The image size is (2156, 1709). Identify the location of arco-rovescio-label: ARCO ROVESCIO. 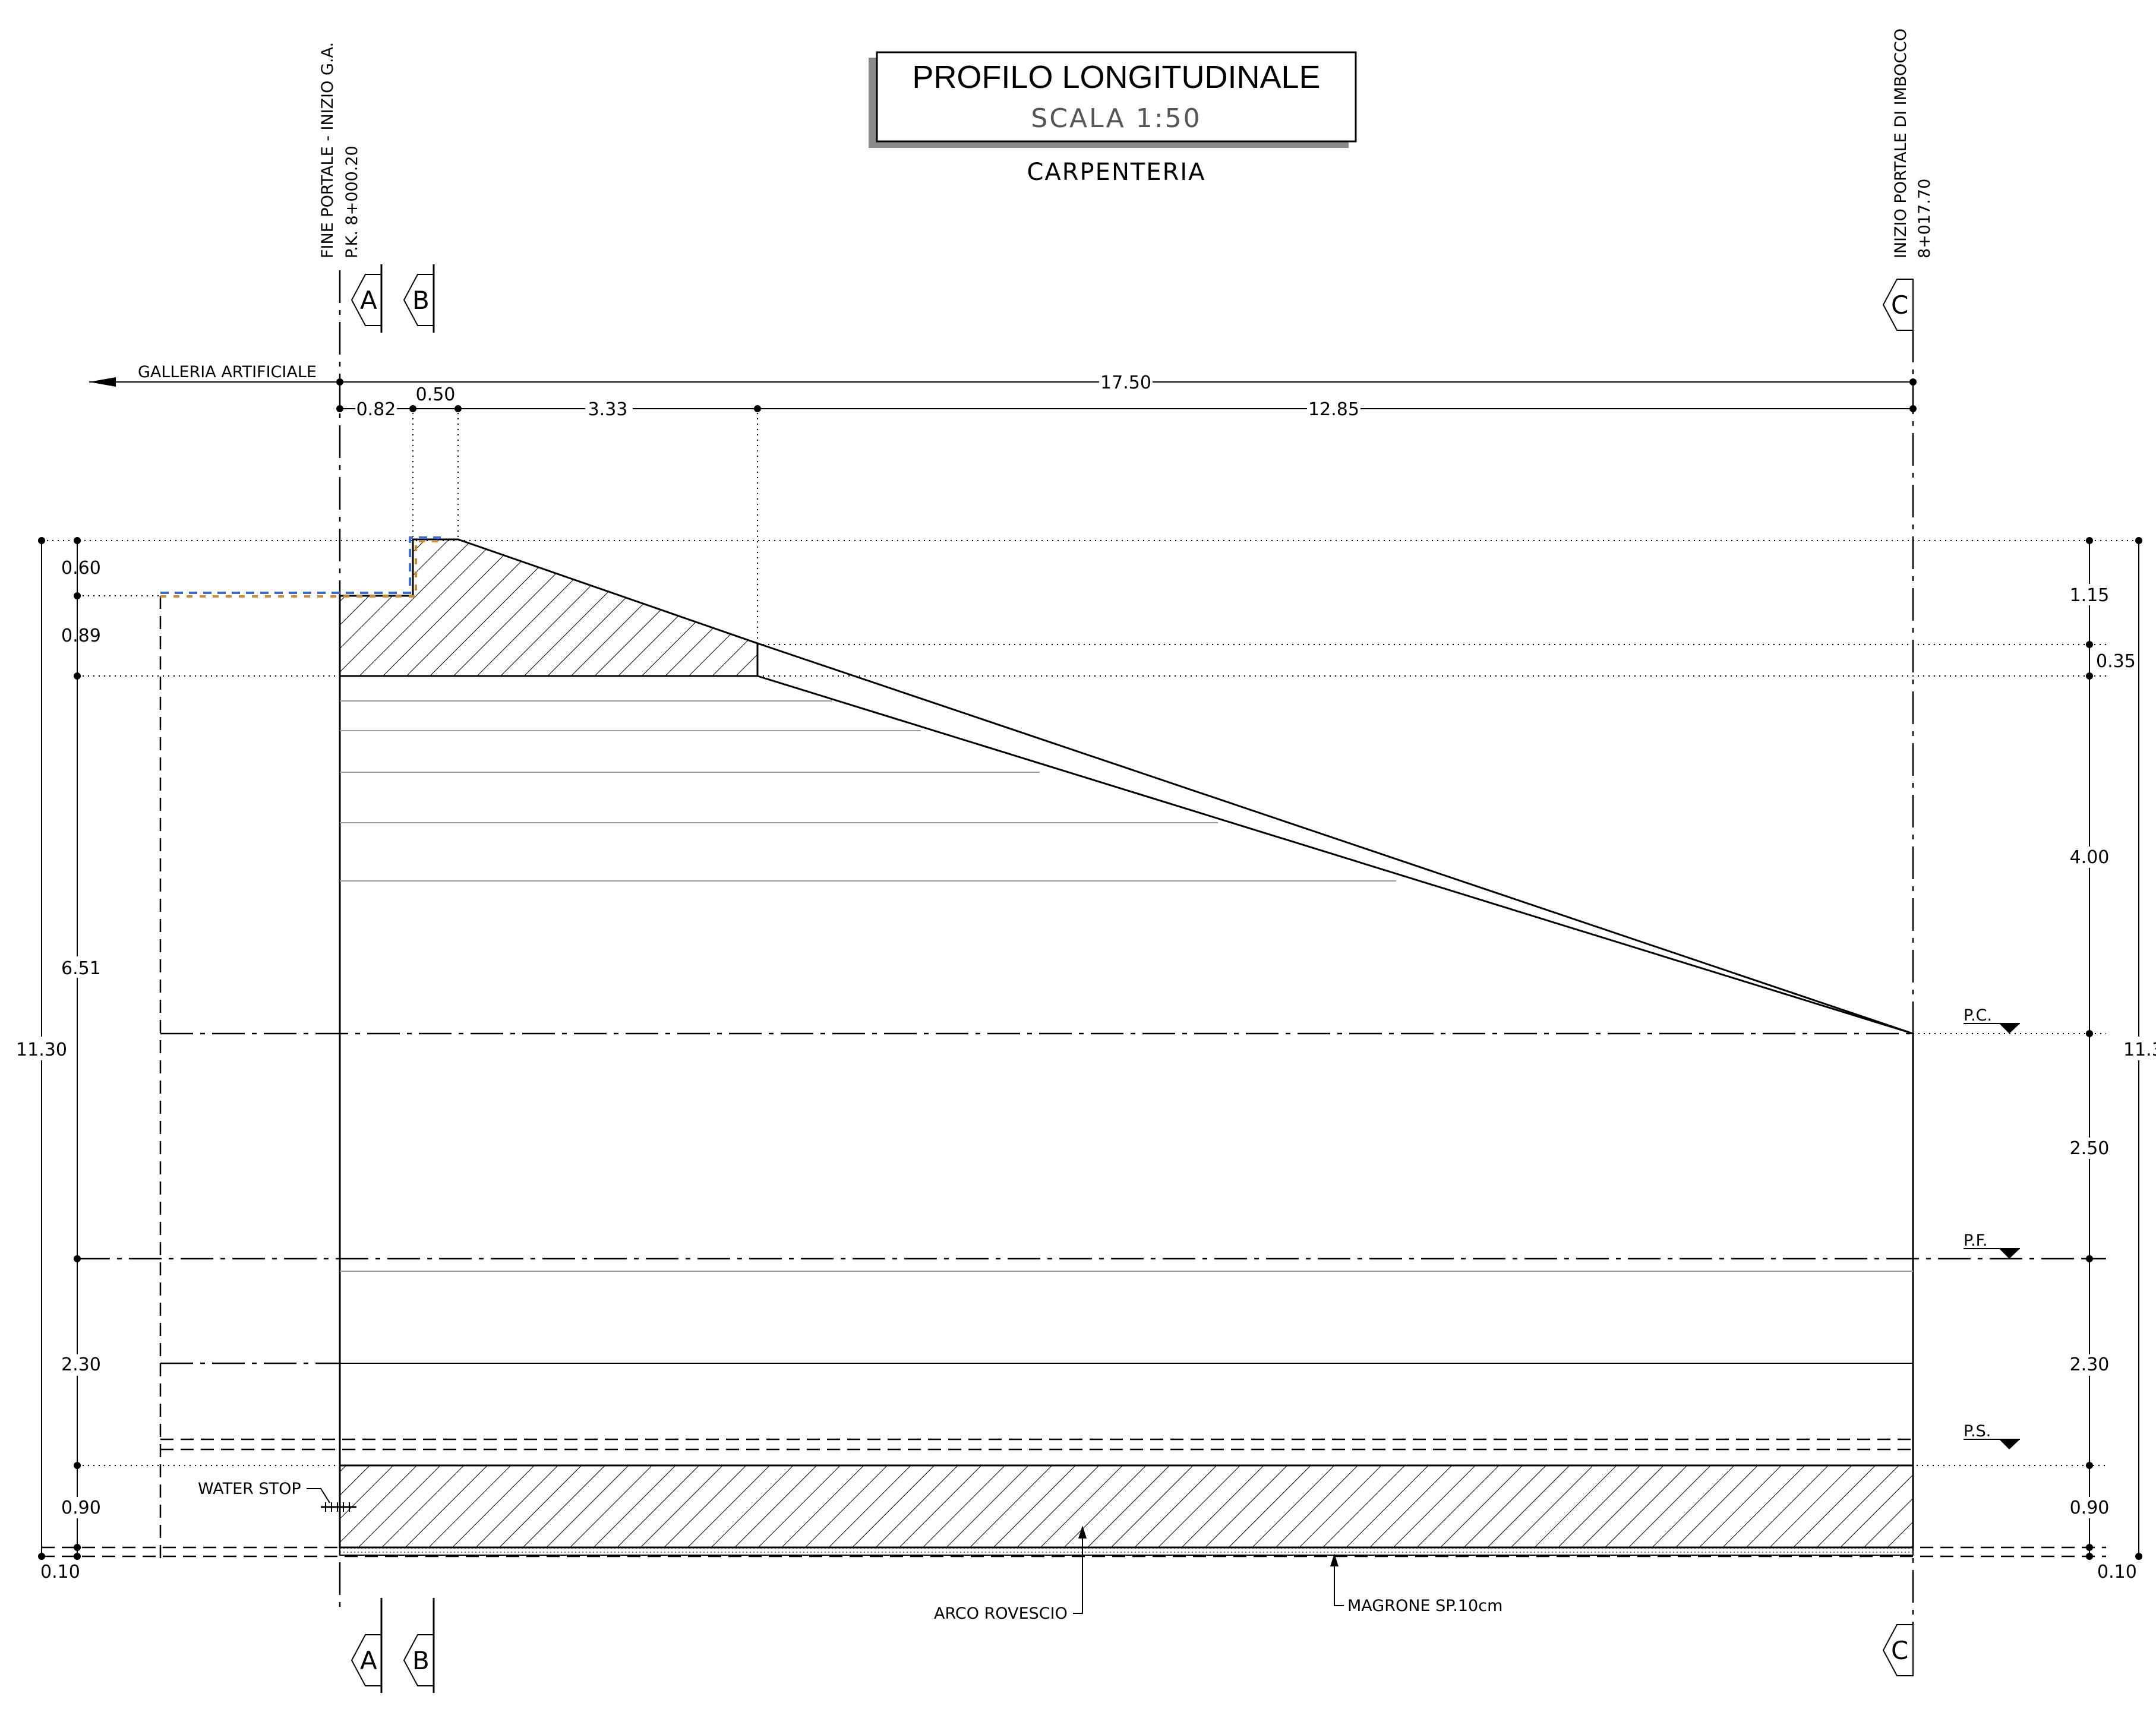
(1001, 1614).